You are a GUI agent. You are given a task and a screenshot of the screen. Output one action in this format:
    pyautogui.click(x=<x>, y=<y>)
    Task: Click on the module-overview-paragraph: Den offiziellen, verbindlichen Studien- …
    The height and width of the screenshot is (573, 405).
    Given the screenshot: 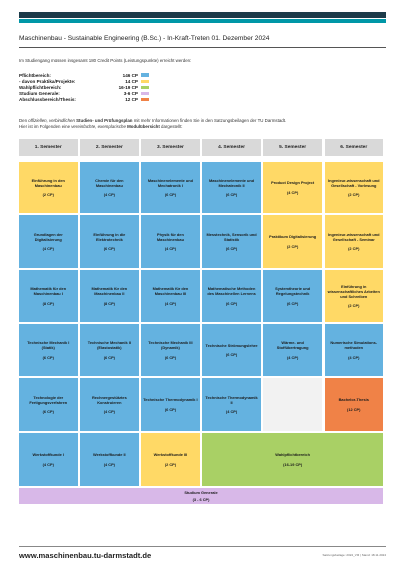 What is the action you would take?
    pyautogui.click(x=153, y=124)
    